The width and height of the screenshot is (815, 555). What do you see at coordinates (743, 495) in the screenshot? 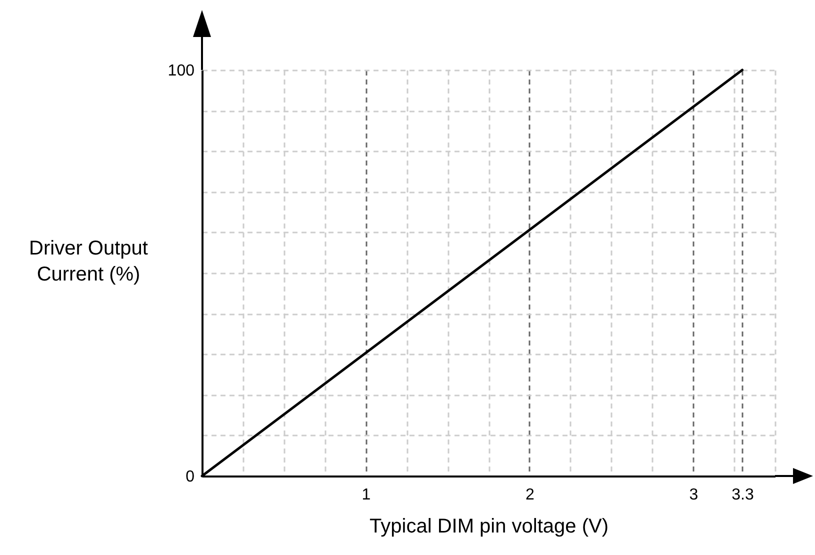
I see `x-tick-label: 3.3` at bounding box center [743, 495].